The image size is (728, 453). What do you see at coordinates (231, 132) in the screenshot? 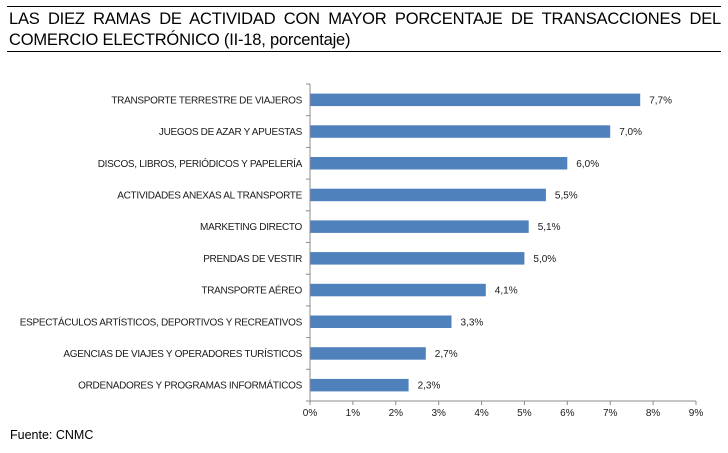
I see `category-label: JUEGOS DE AZAR Y APUESTAS` at bounding box center [231, 132].